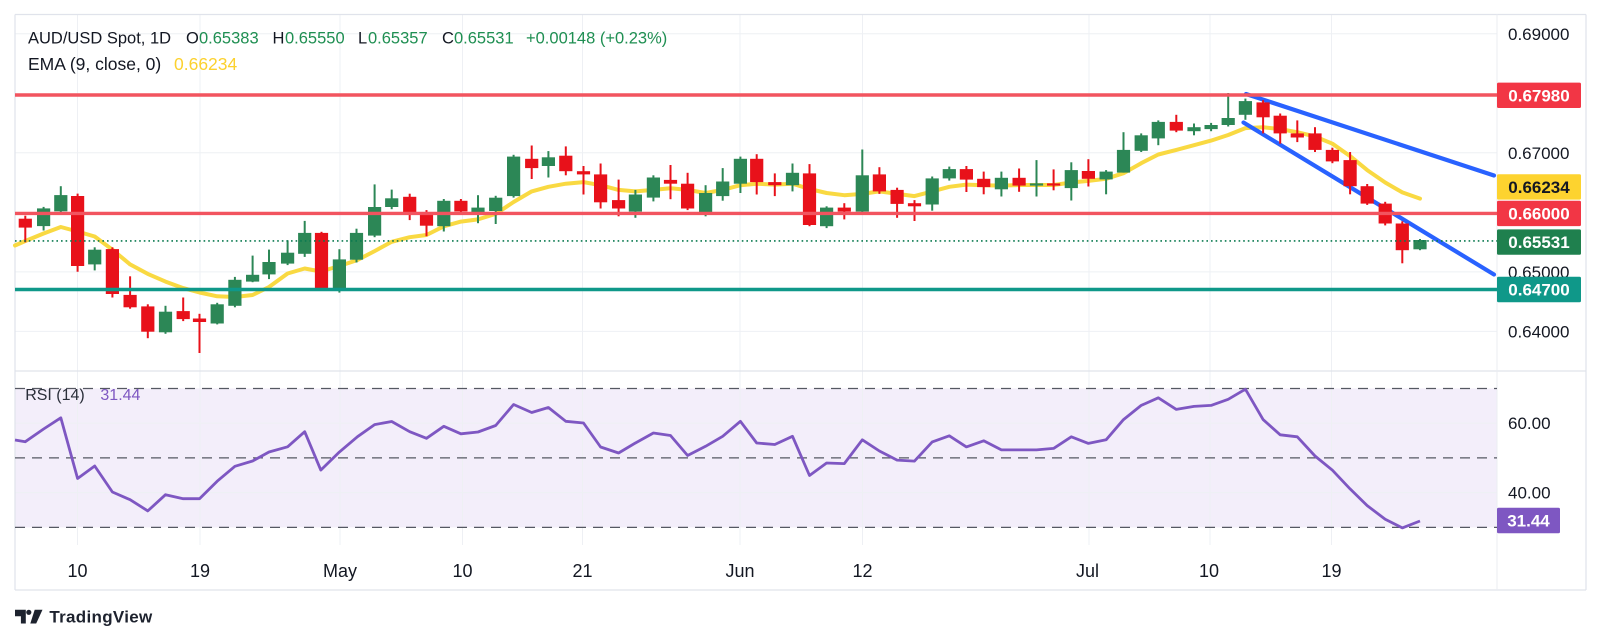 Image resolution: width=1601 pixels, height=644 pixels. I want to click on svg-text: 0.65550, so click(315, 39).